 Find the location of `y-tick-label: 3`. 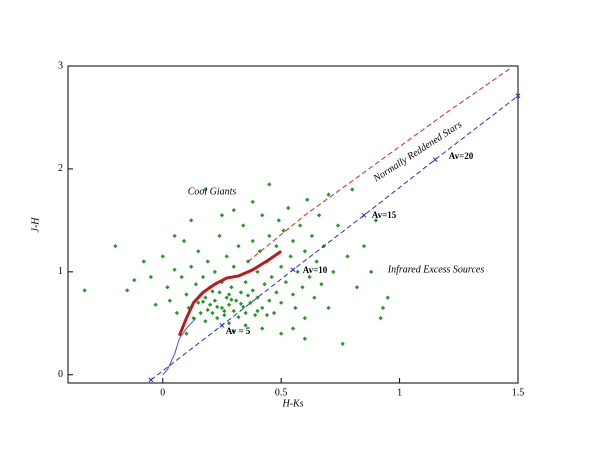

y-tick-label: 3 is located at coordinates (60, 65).